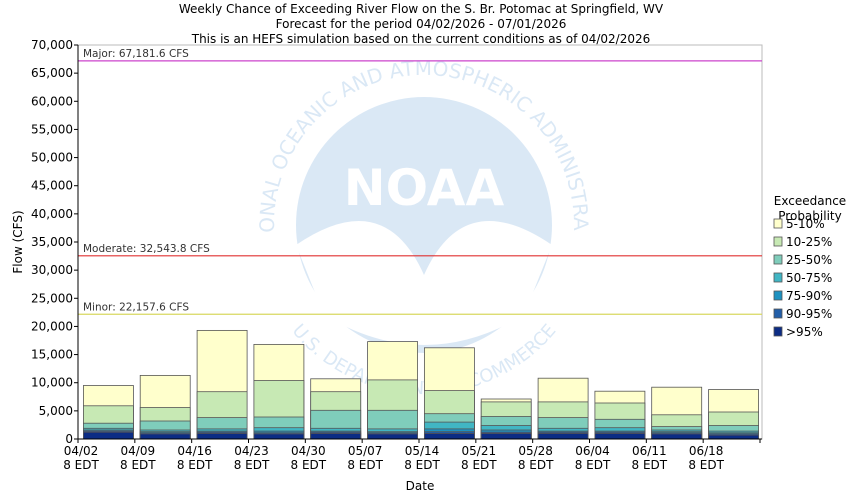  I want to click on x-tick-label-date: 06/04, so click(592, 451).